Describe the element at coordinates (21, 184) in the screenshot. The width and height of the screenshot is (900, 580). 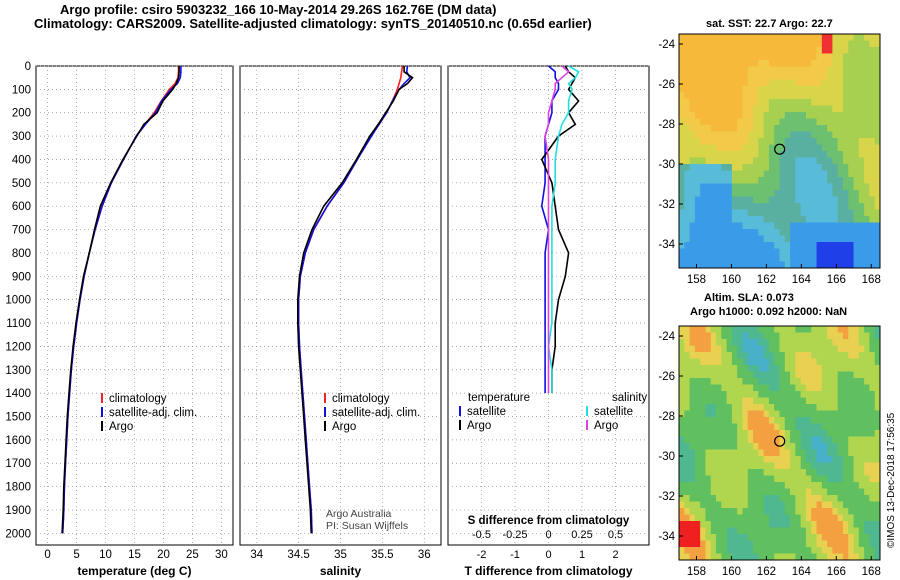
I see `y-tick-label: 500` at that location.